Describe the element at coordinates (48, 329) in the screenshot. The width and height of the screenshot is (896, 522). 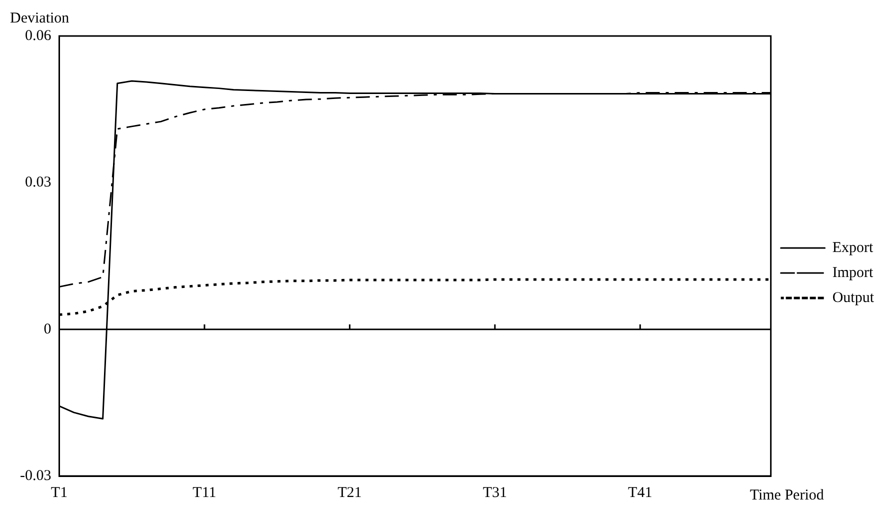
I see `y-tick-label: 0` at that location.